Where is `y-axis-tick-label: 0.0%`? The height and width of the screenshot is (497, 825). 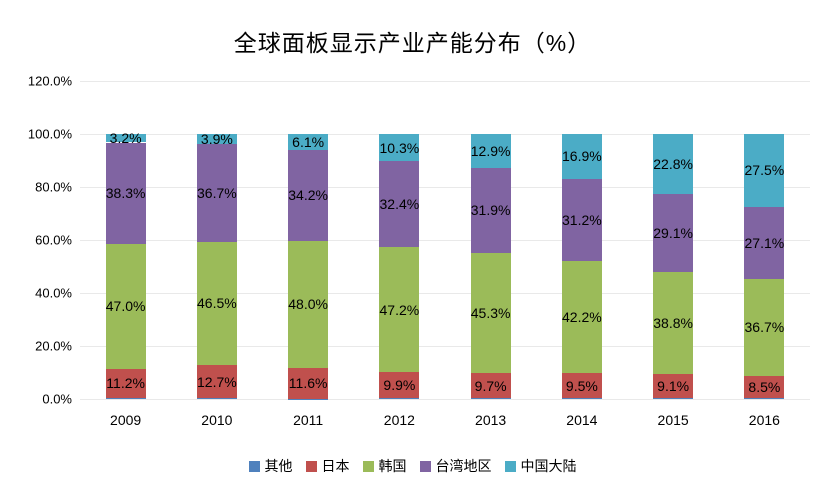 y-axis-tick-label: 0.0% is located at coordinates (57, 399).